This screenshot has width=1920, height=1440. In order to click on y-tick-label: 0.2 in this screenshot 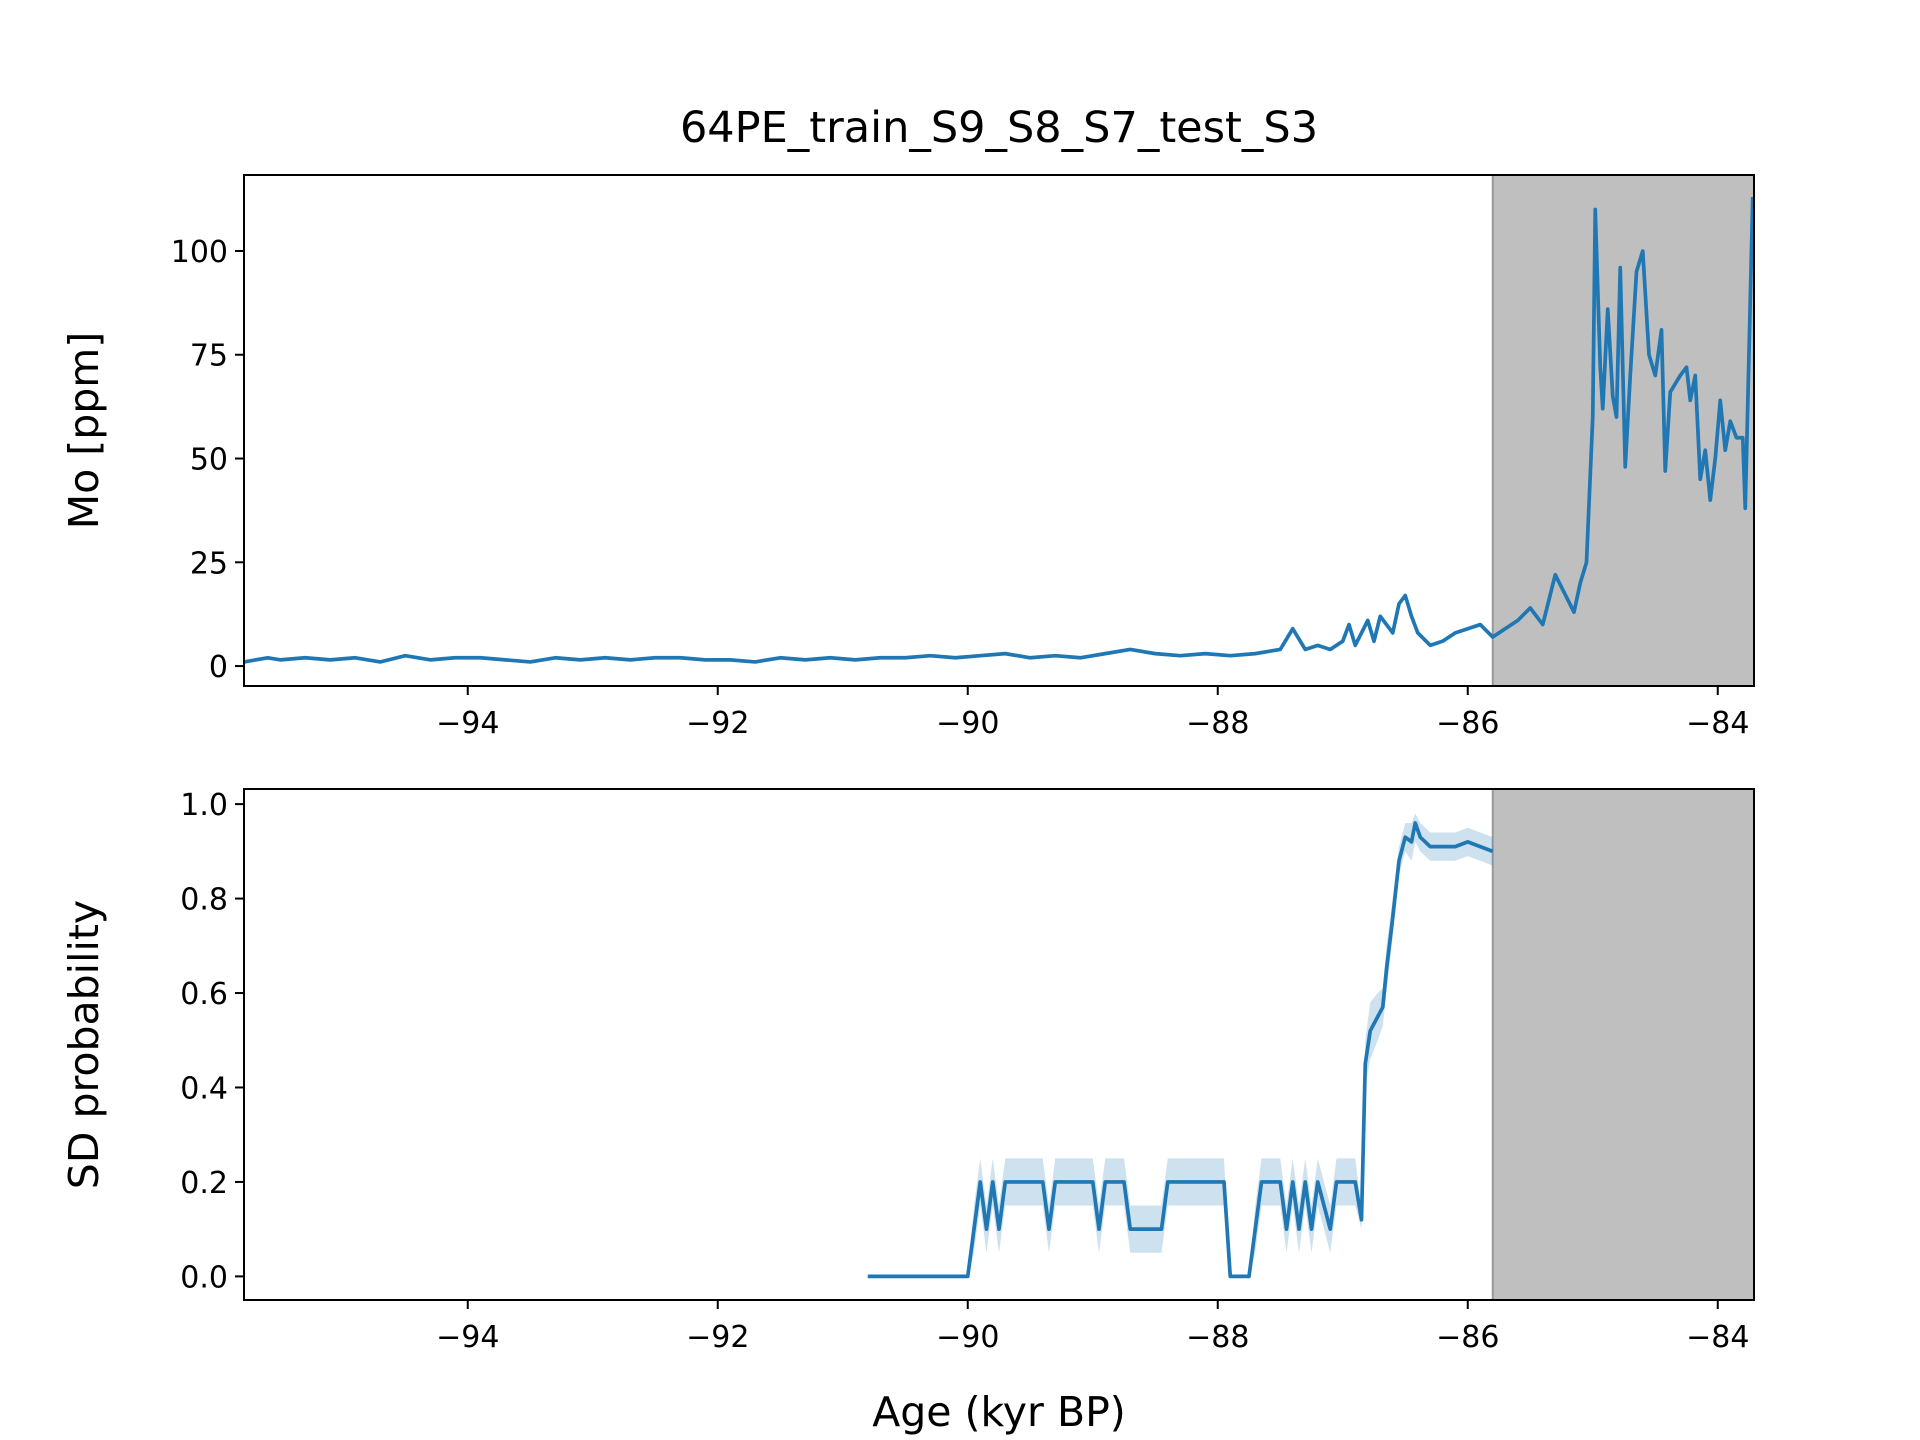, I will do `click(204, 1183)`.